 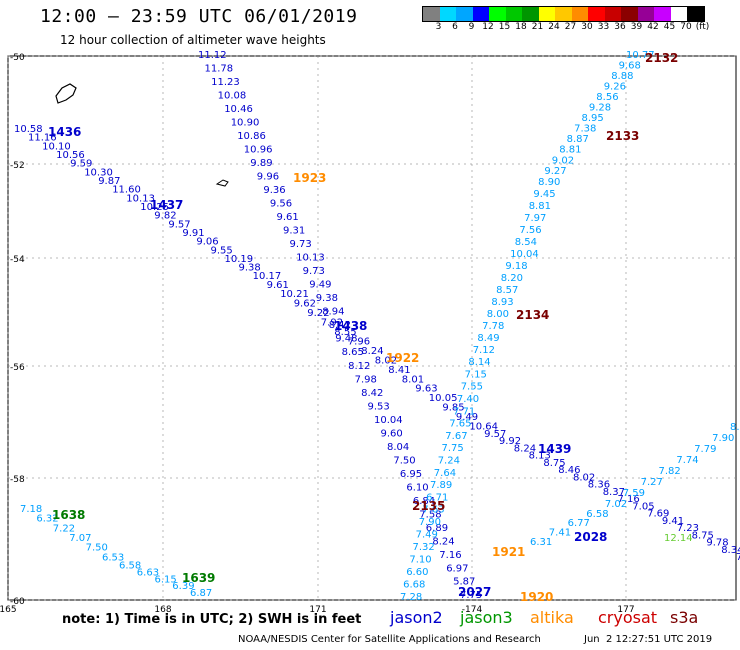 I want to click on wave-height-label: 6.71, so click(x=437, y=497).